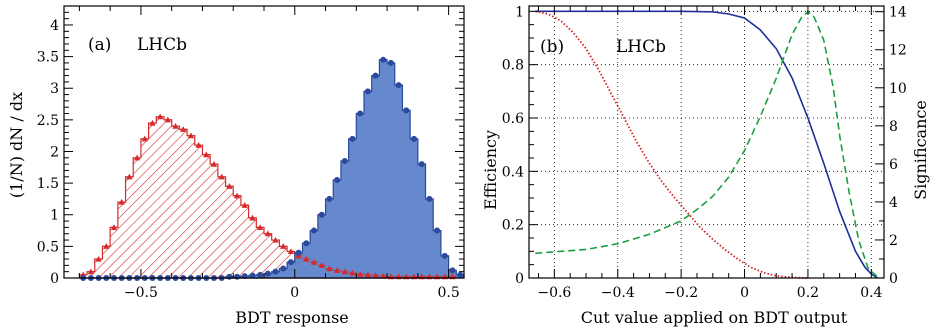  I want to click on x-tick-label: 0.2, so click(808, 293).